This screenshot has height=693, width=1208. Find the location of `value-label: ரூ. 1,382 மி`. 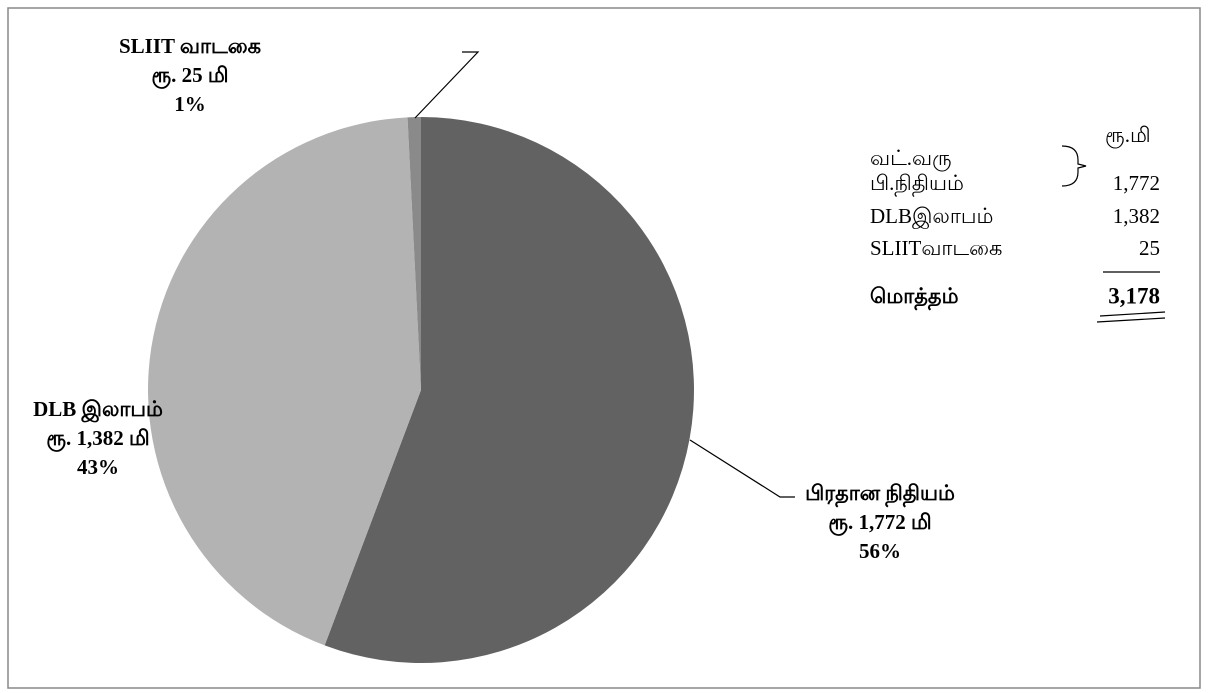

value-label: ரூ. 1,382 மி is located at coordinates (97, 439).